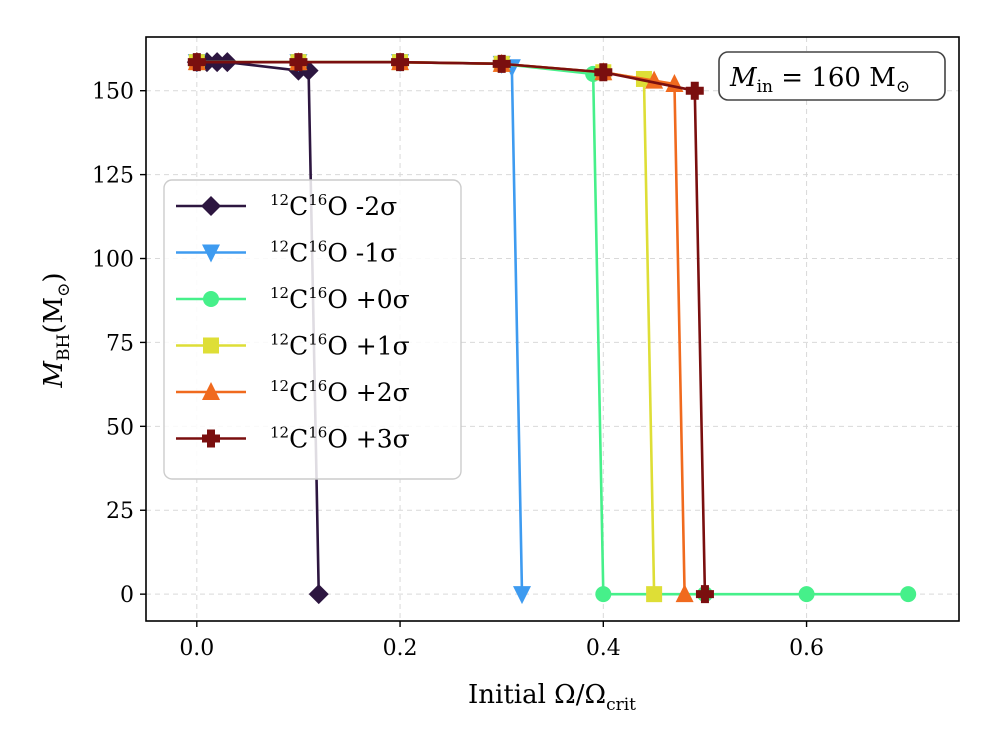 The width and height of the screenshot is (996, 747). Describe the element at coordinates (333, 253) in the screenshot. I see `legend-label: 12C16O -1σ` at that location.